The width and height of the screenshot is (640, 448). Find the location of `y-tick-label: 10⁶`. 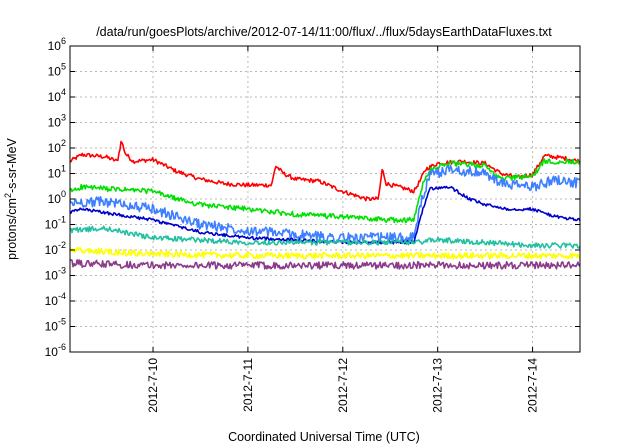

y-tick-label: 10⁶ is located at coordinates (57, 44).